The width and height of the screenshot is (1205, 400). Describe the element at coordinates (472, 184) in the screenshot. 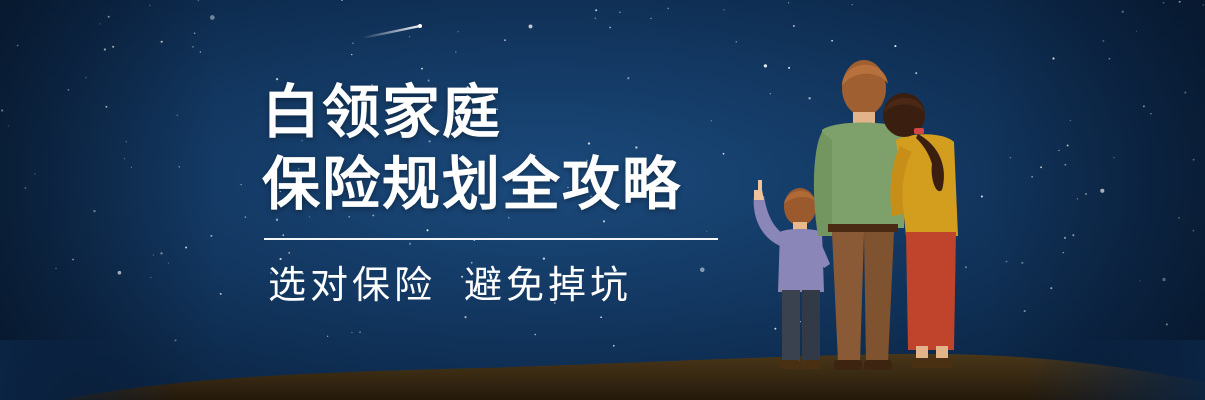

I see `title-line-2: 保险规划全攻略` at that location.